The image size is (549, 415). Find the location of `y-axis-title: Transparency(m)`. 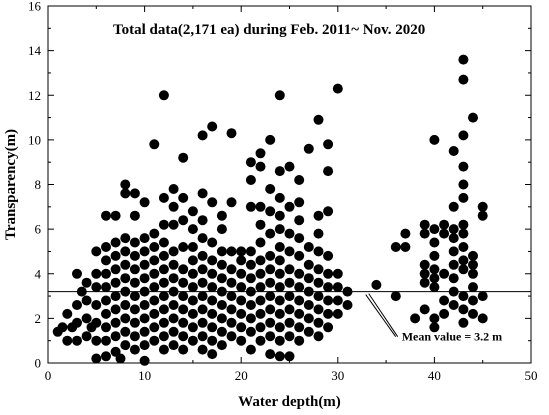

y-axis-title: Transparency(m) is located at coordinates (11, 184).